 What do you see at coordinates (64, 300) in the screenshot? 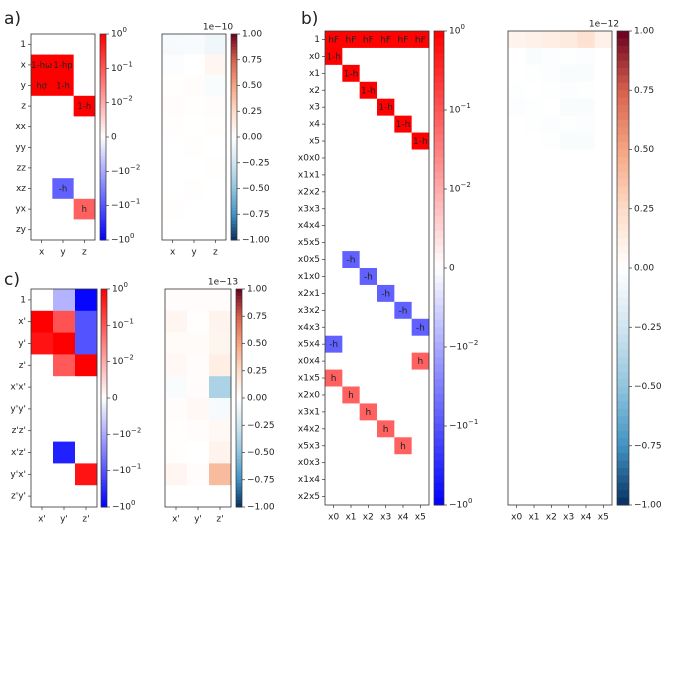
I see `heatmap-cell-c-r0-c1` at bounding box center [64, 300].